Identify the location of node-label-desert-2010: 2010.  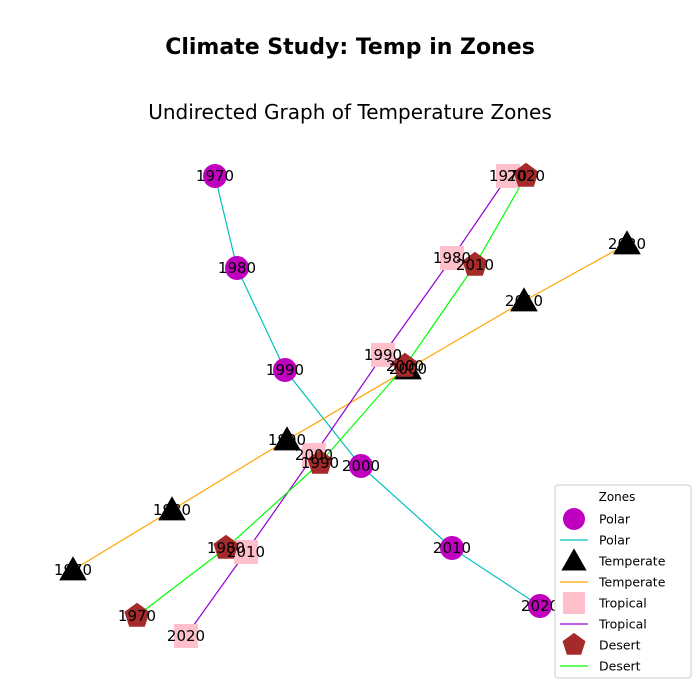
(475, 265).